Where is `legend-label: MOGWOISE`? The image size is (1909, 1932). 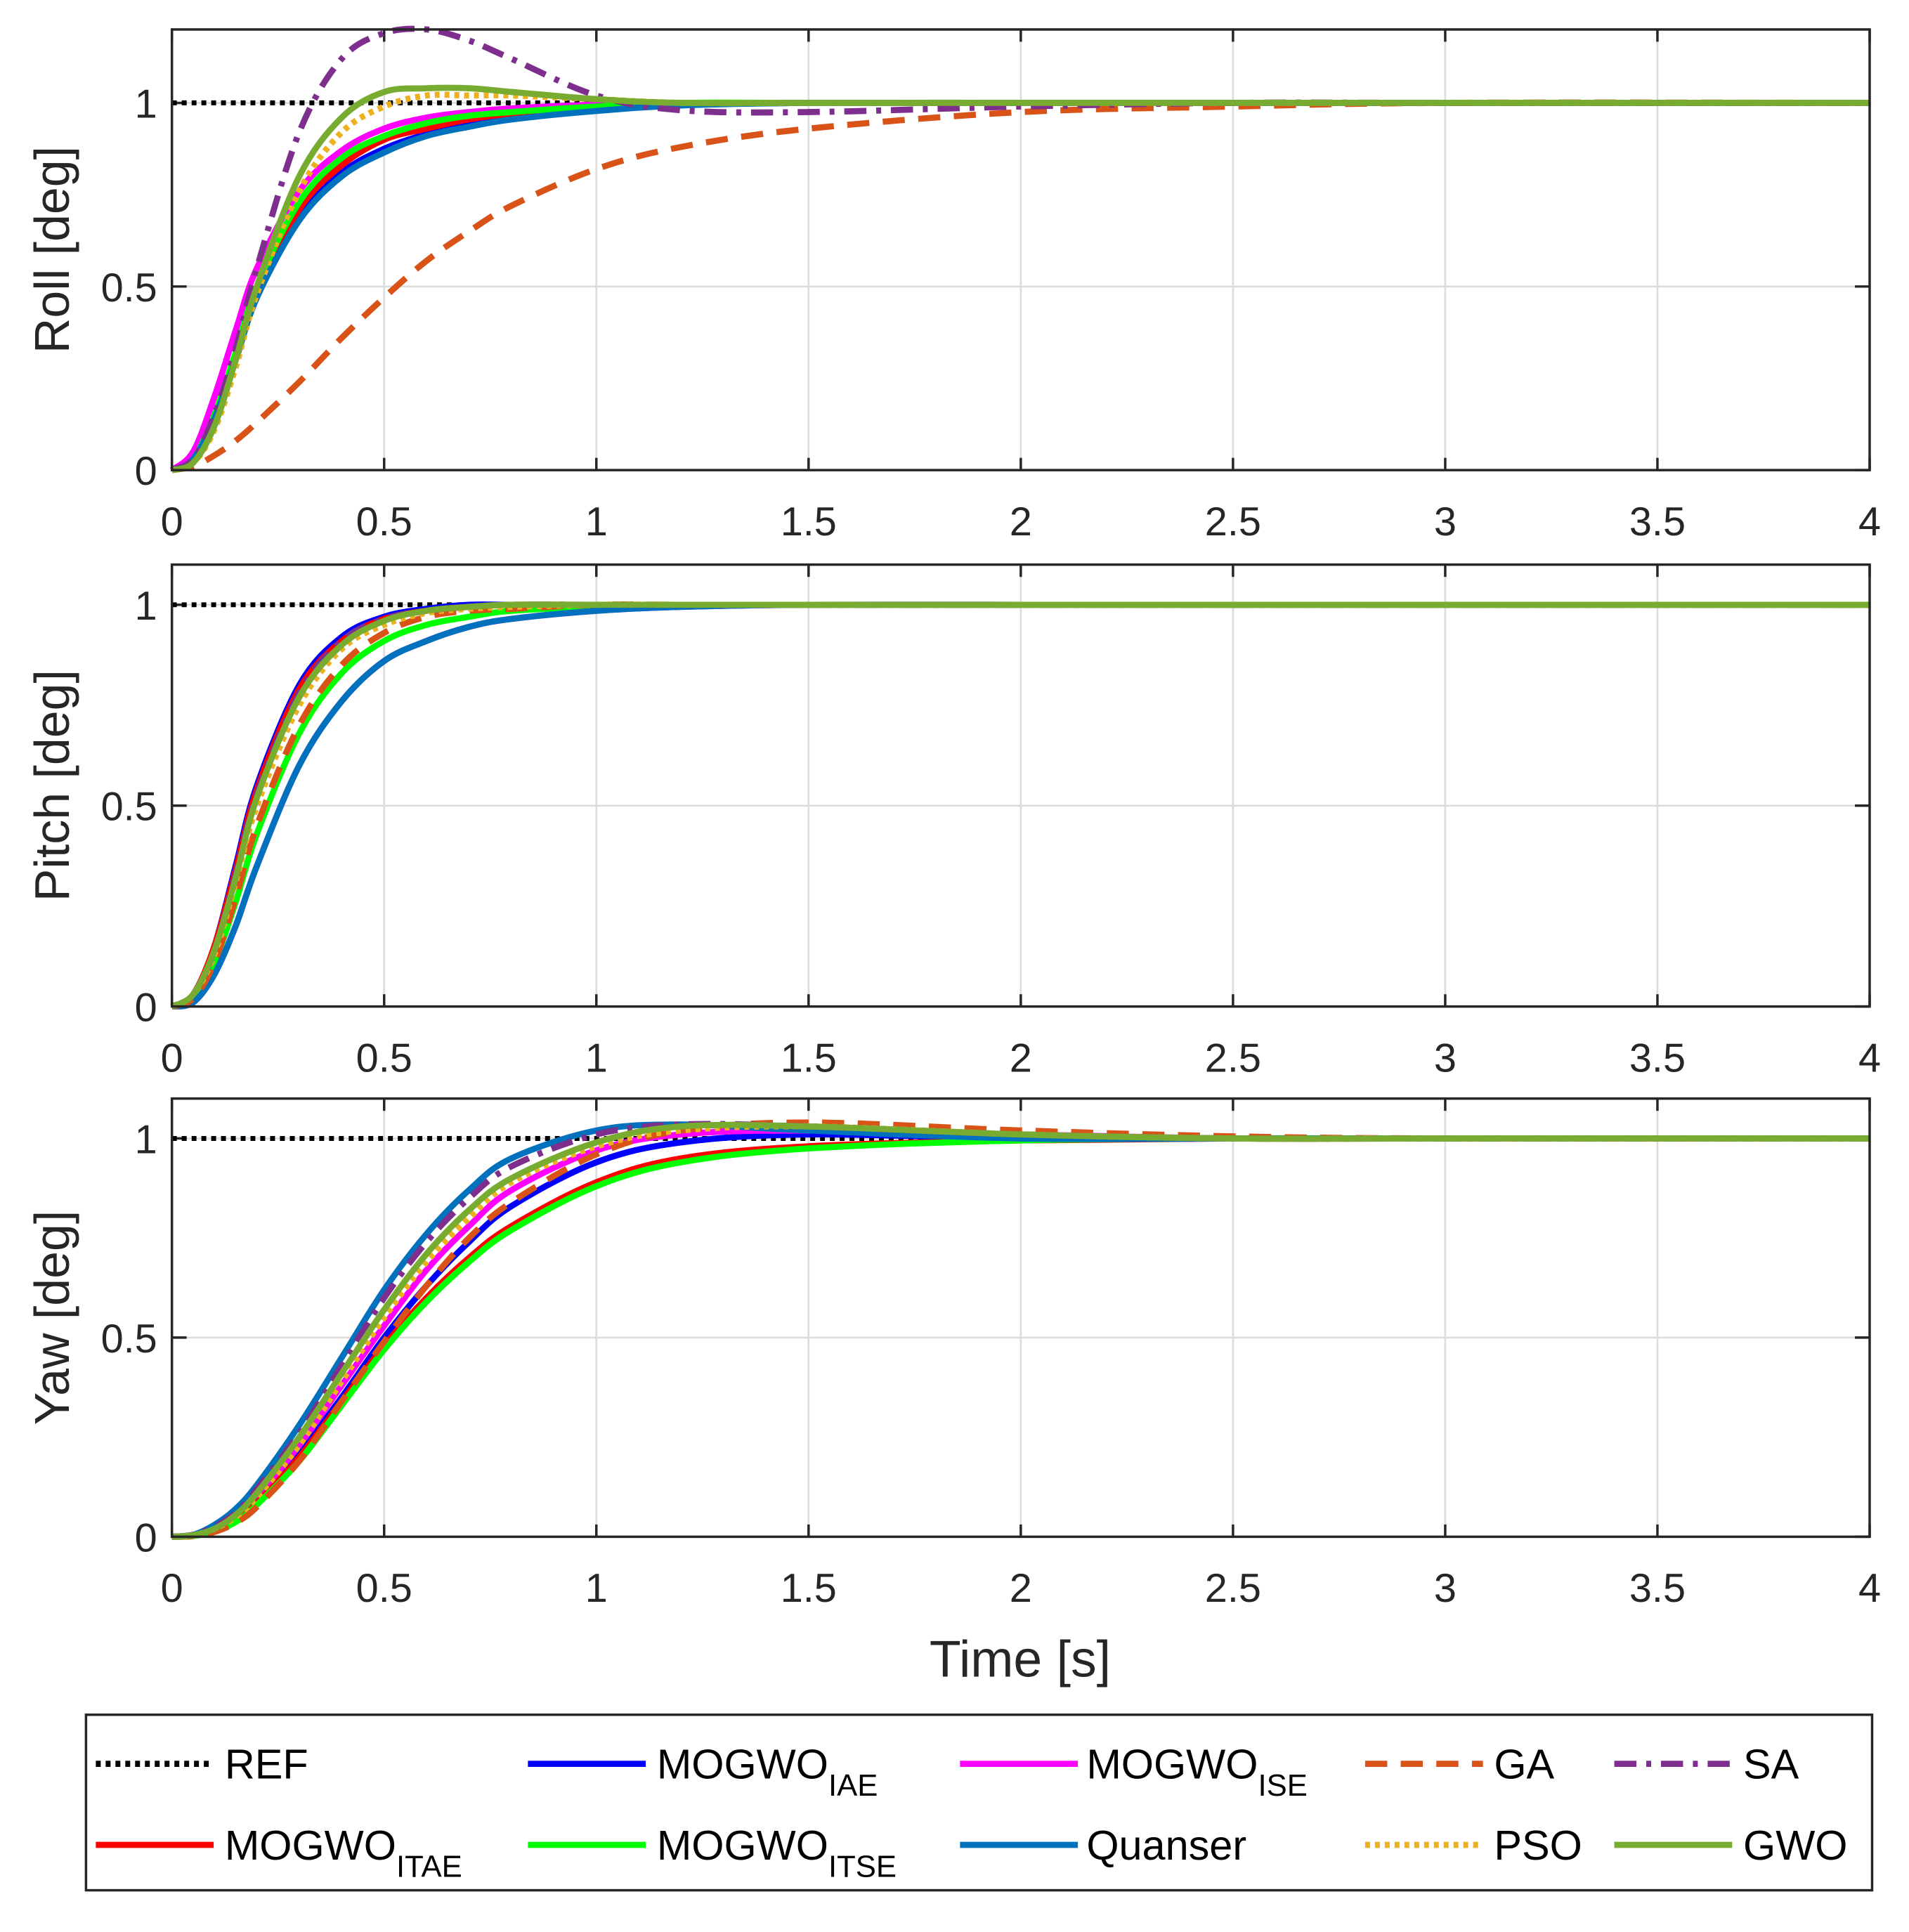 legend-label: MOGWOISE is located at coordinates (1197, 1772).